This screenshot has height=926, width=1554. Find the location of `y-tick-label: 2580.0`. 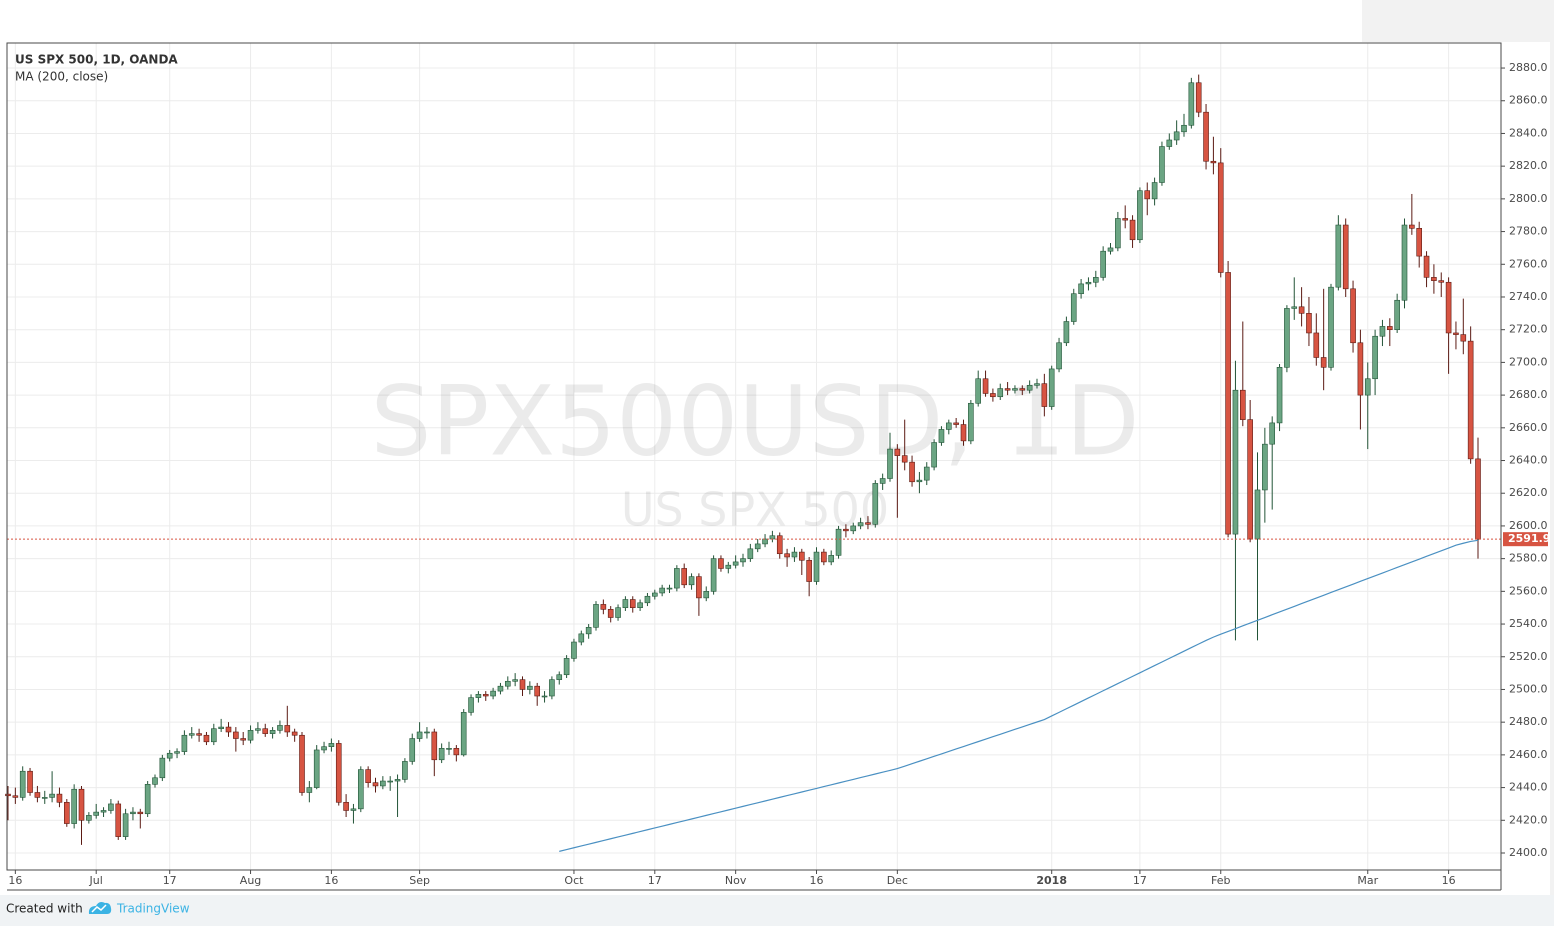

y-tick-label: 2580.0 is located at coordinates (1528, 558).